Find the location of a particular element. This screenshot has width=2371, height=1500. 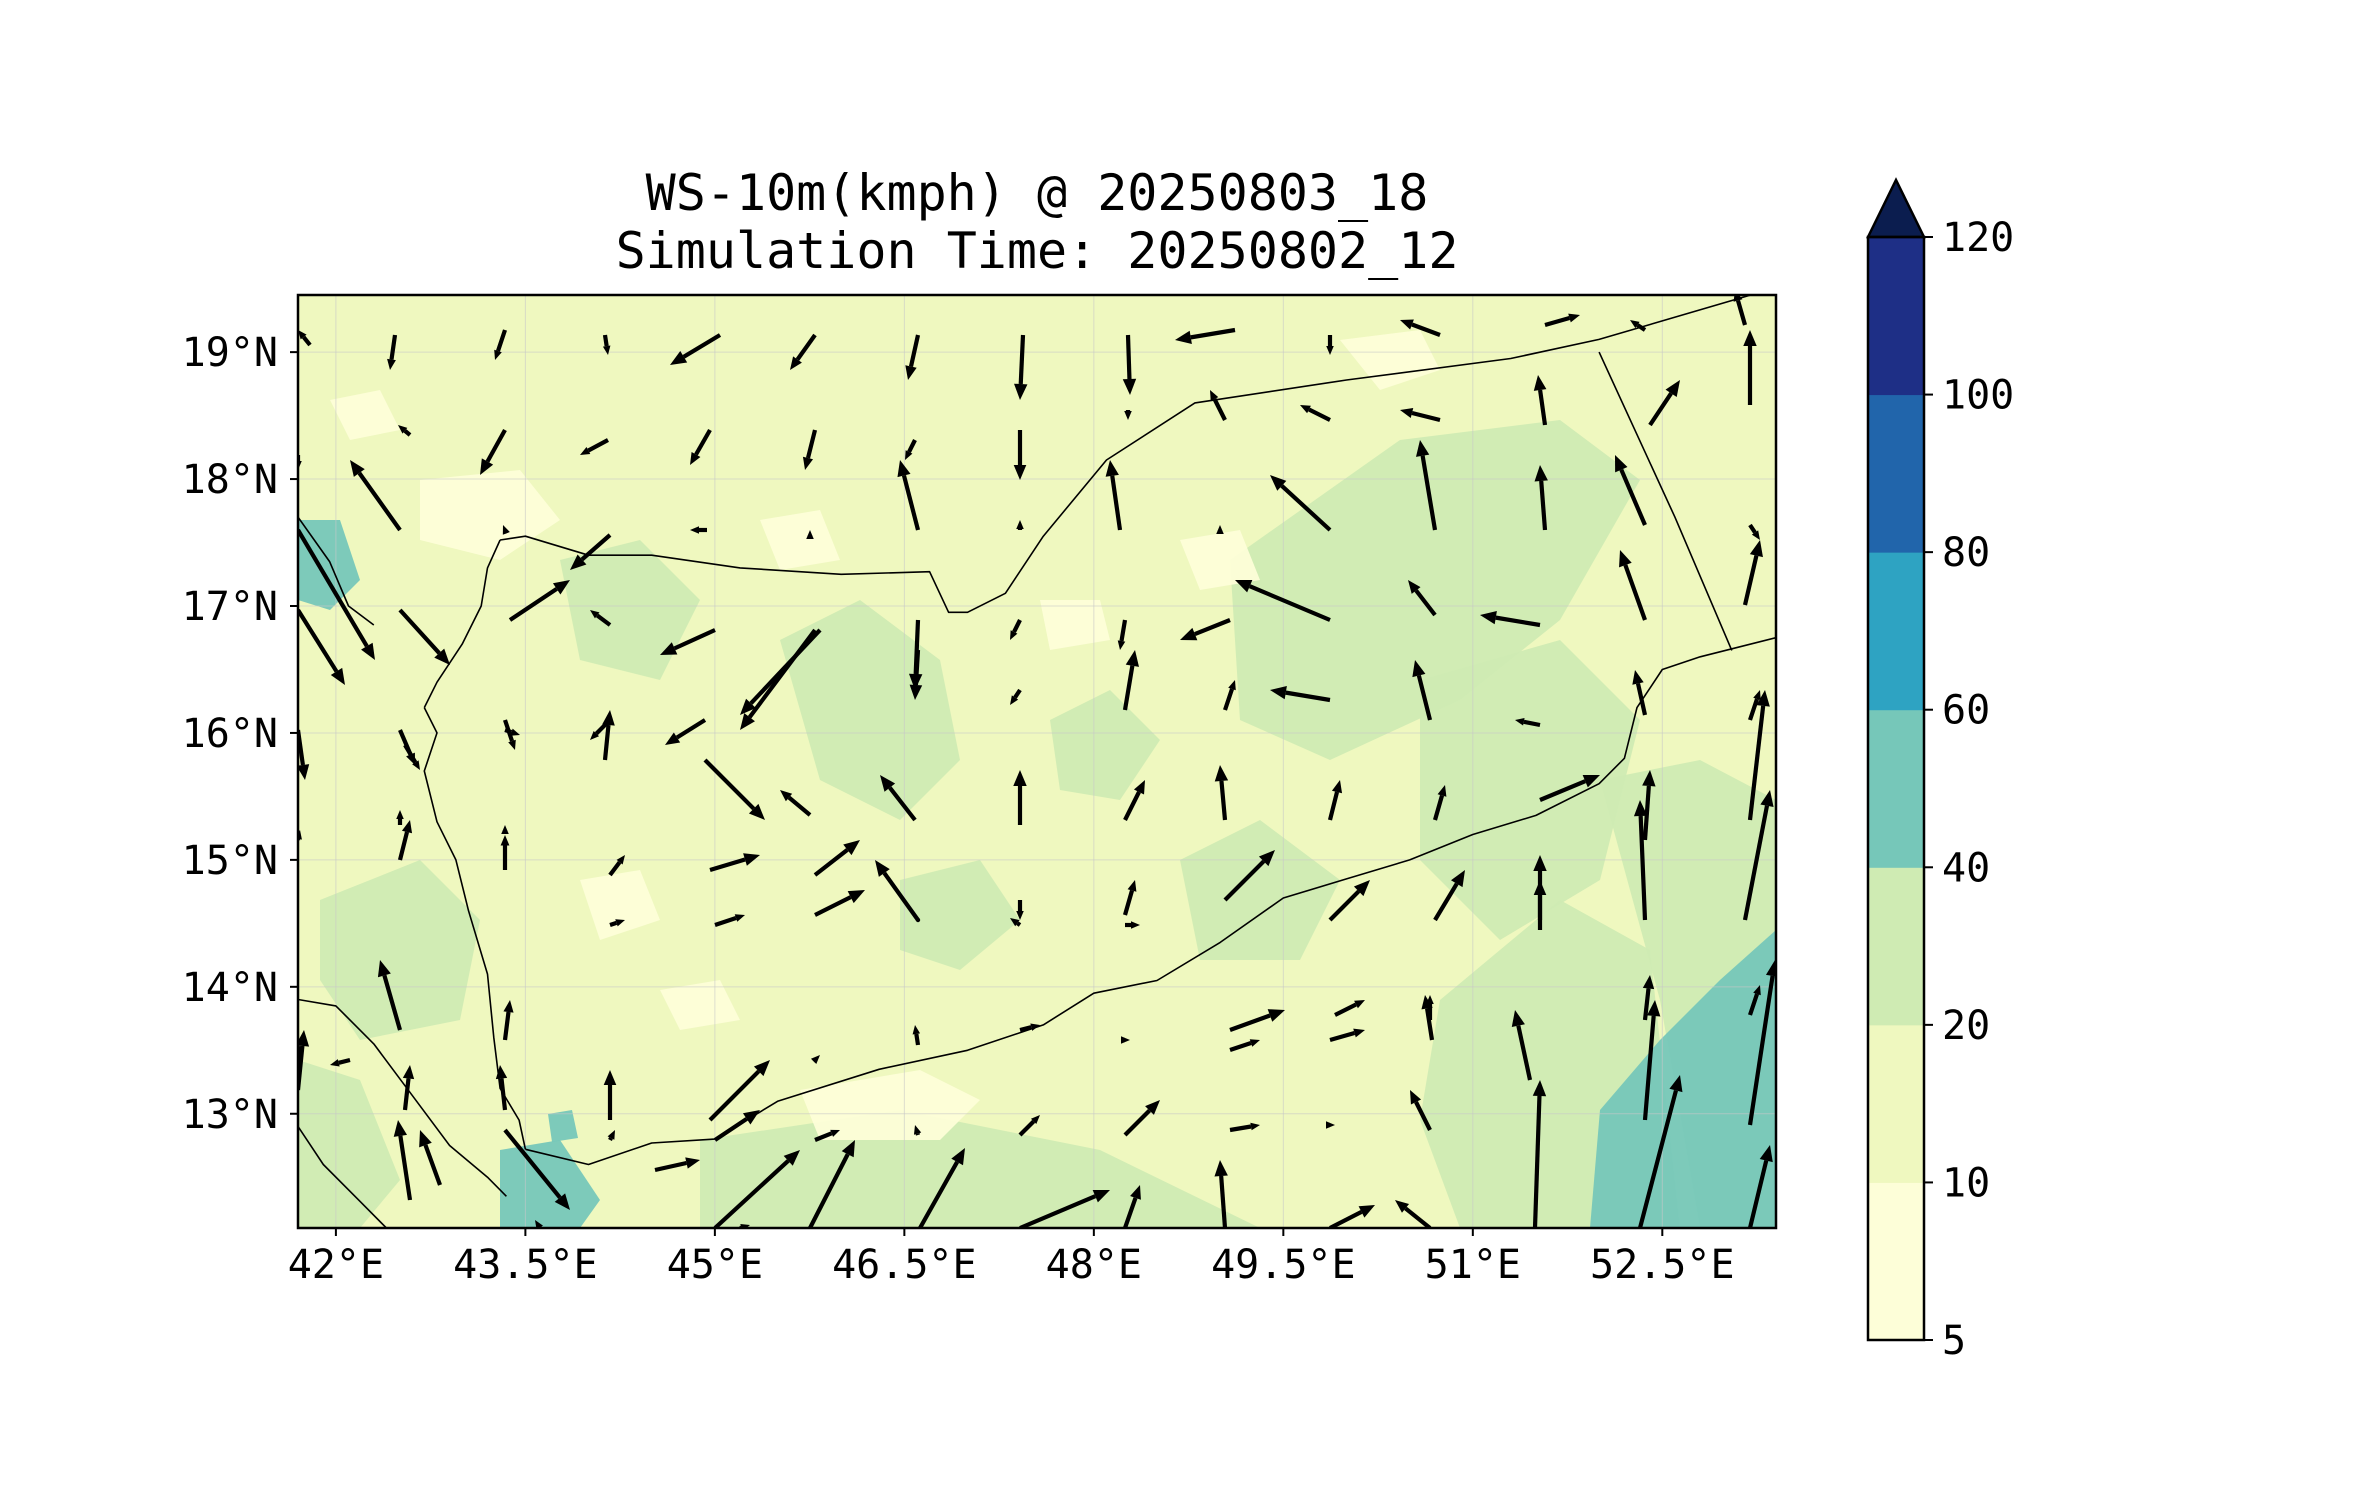

colorbar-blocks is located at coordinates (1896, 789).